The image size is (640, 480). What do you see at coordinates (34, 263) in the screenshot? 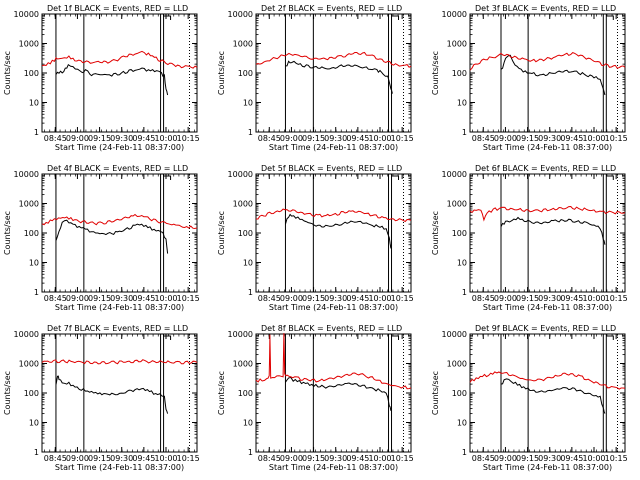
I see `y-tick-label: 10` at bounding box center [34, 263].